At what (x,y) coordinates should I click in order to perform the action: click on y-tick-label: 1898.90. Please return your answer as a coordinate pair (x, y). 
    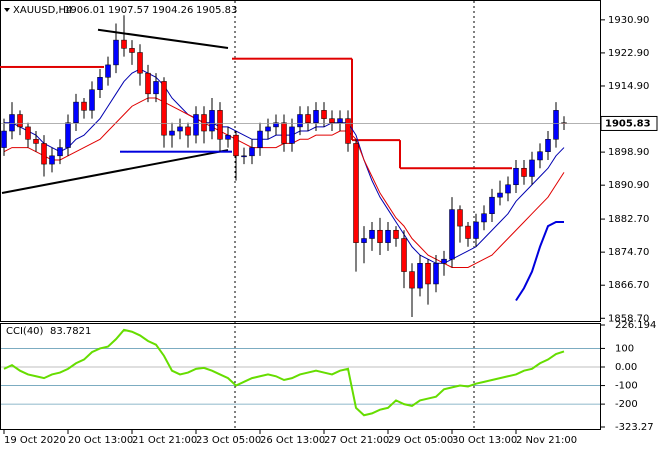
    Looking at the image, I should click on (628, 152).